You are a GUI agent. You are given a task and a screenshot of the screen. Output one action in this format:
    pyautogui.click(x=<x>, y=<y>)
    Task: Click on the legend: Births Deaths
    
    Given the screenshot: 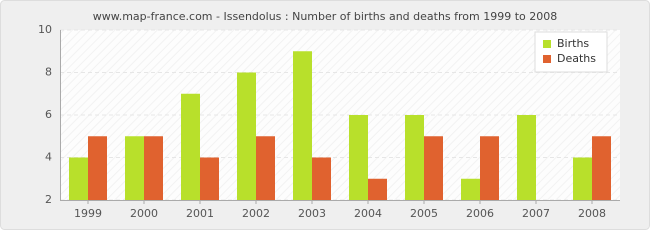 What is the action you would take?
    pyautogui.click(x=571, y=52)
    